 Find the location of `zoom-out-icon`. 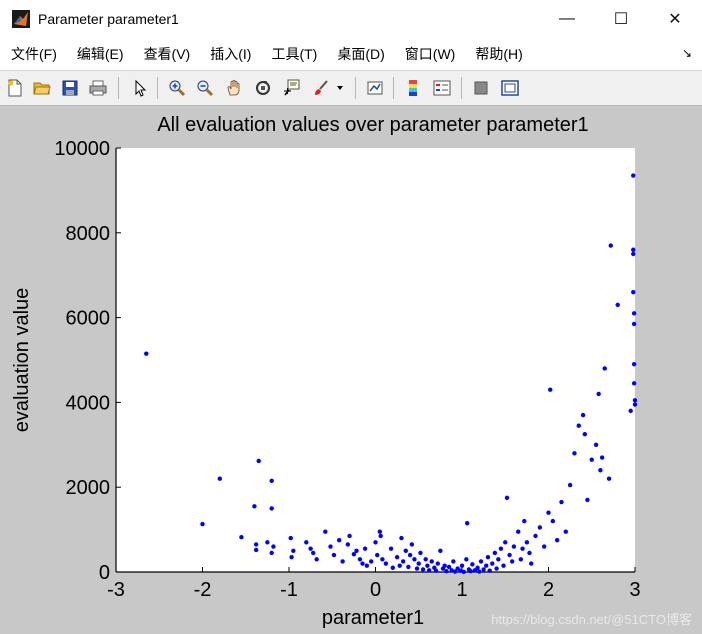

zoom-out-icon is located at coordinates (205, 88).